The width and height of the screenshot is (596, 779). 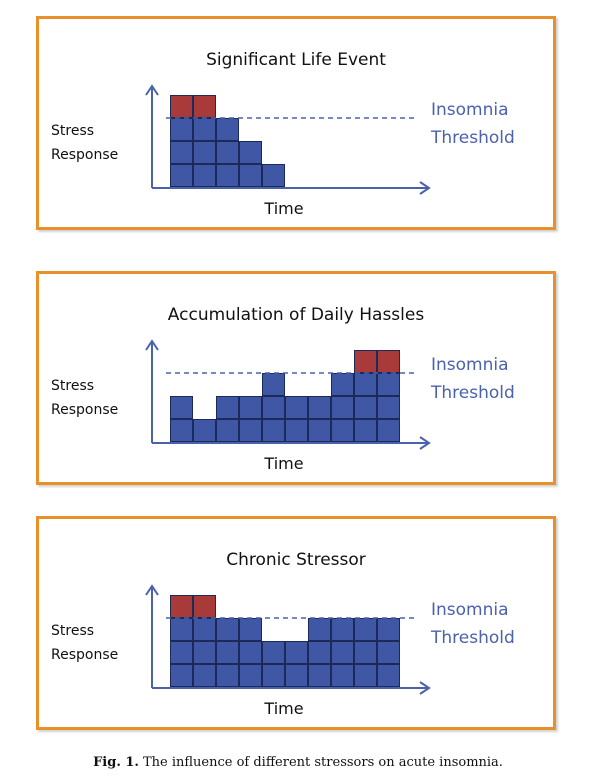 I want to click on chart-title: Accumulation of Daily Hassles, so click(x=296, y=315).